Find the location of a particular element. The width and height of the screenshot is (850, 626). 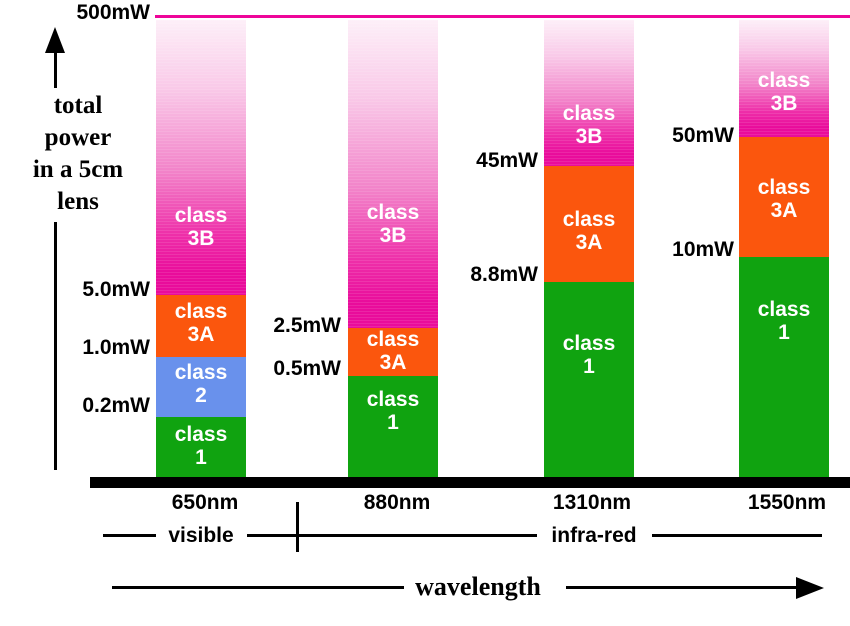

bar-segment-label: class 2 is located at coordinates (201, 384).